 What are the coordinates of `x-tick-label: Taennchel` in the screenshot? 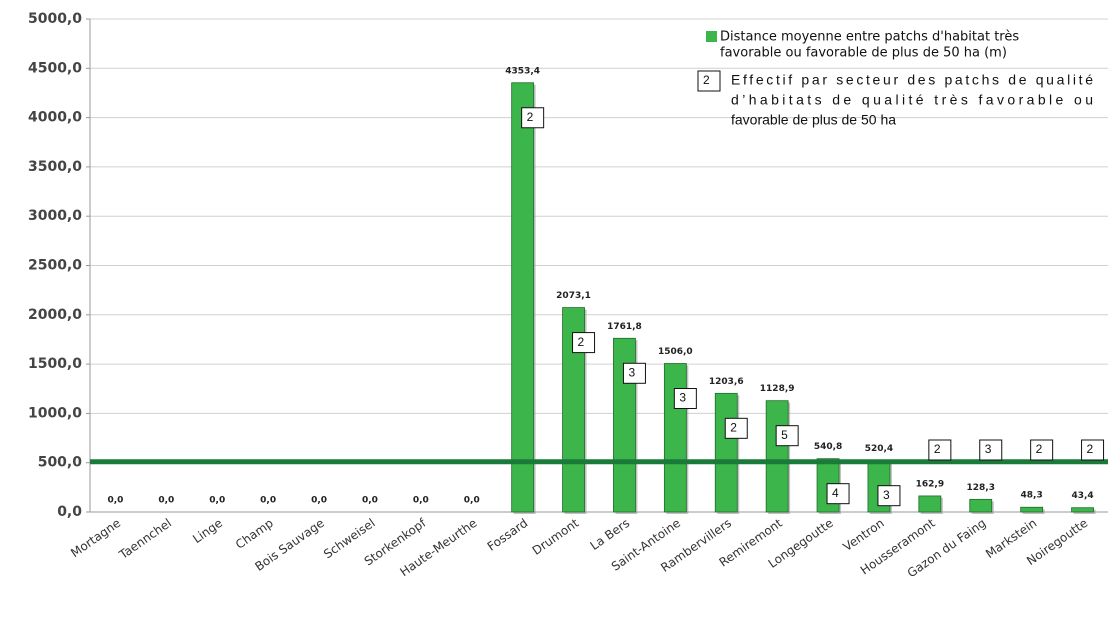 It's located at (145, 539).